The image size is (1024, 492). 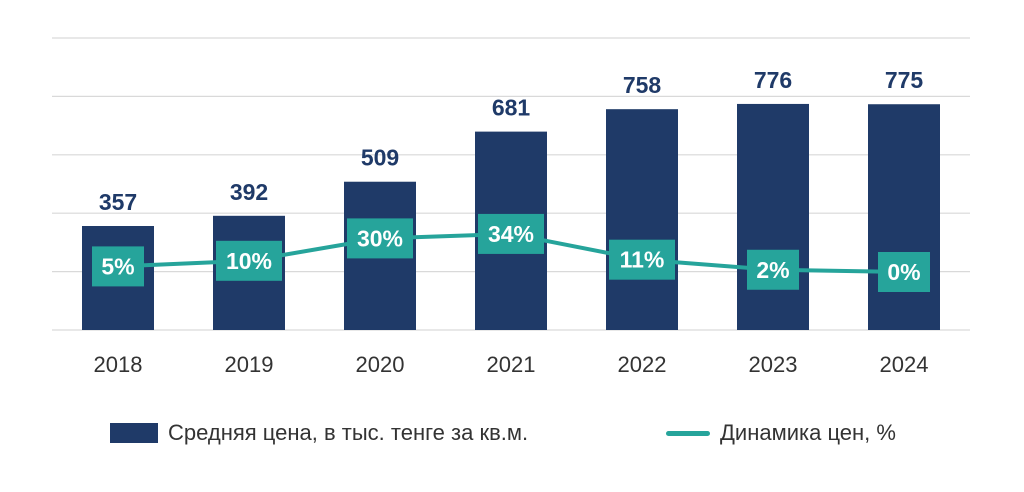 I want to click on legend-line-swatch, so click(x=688, y=433).